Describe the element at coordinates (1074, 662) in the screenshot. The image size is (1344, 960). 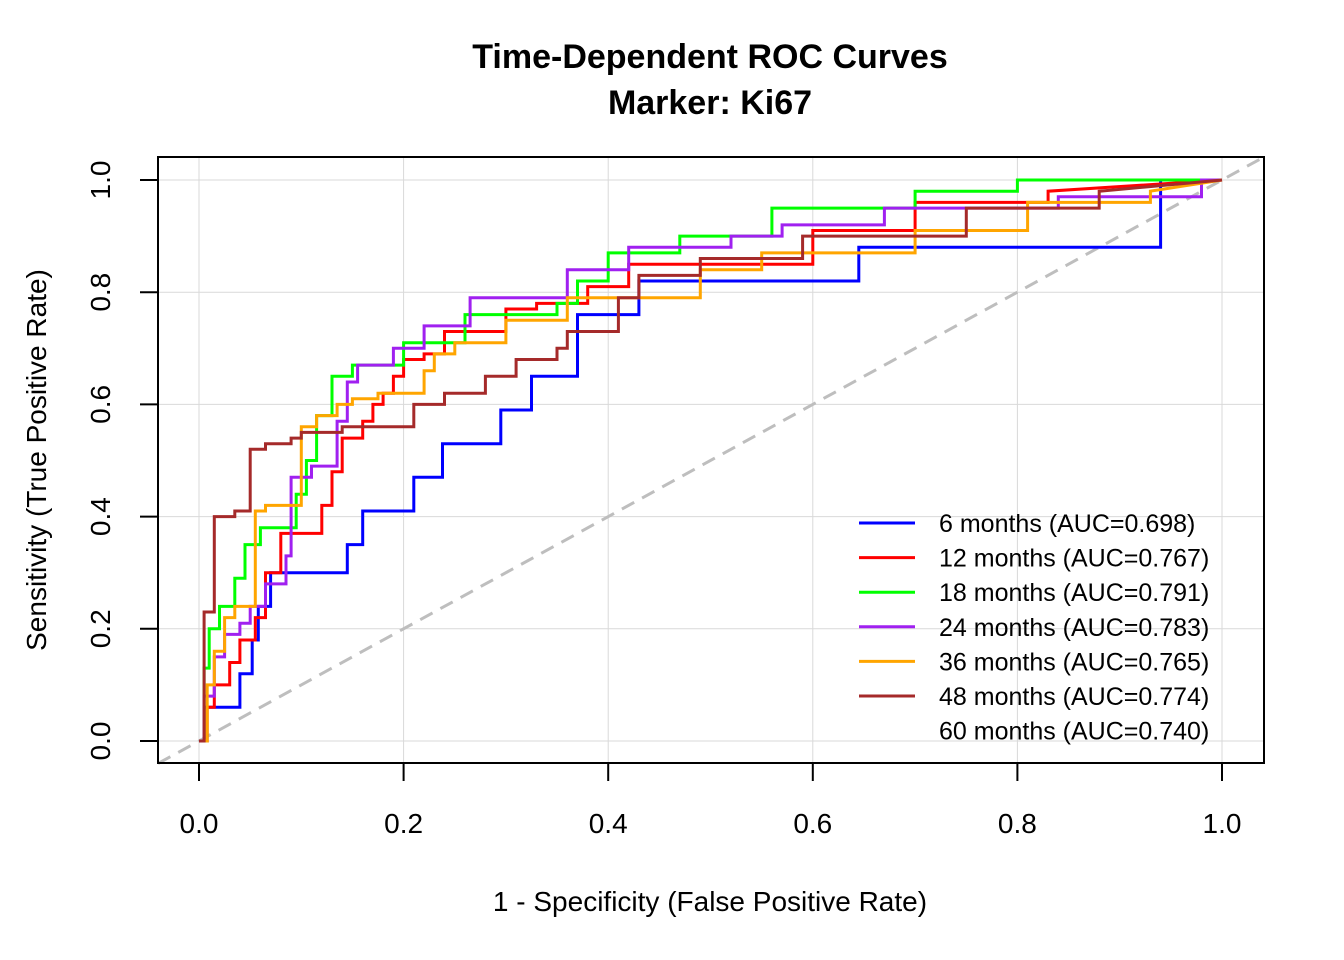
I see `legend-label: 36 months (AUC=0.765)` at that location.